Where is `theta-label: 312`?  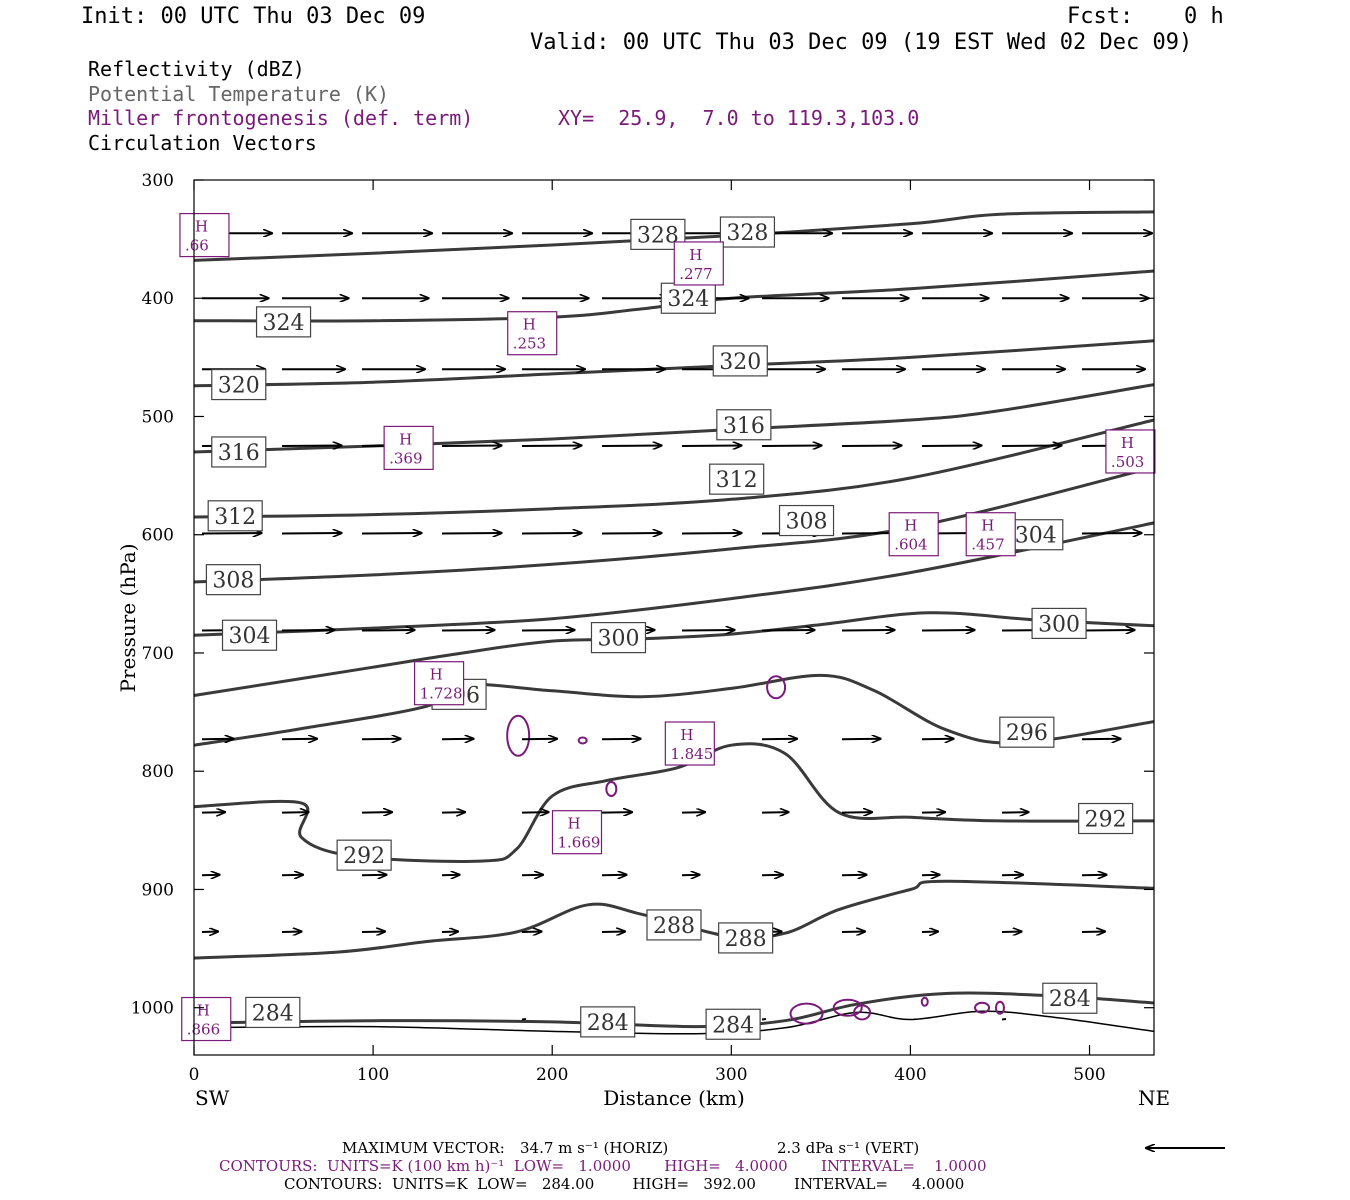 theta-label: 312 is located at coordinates (737, 480).